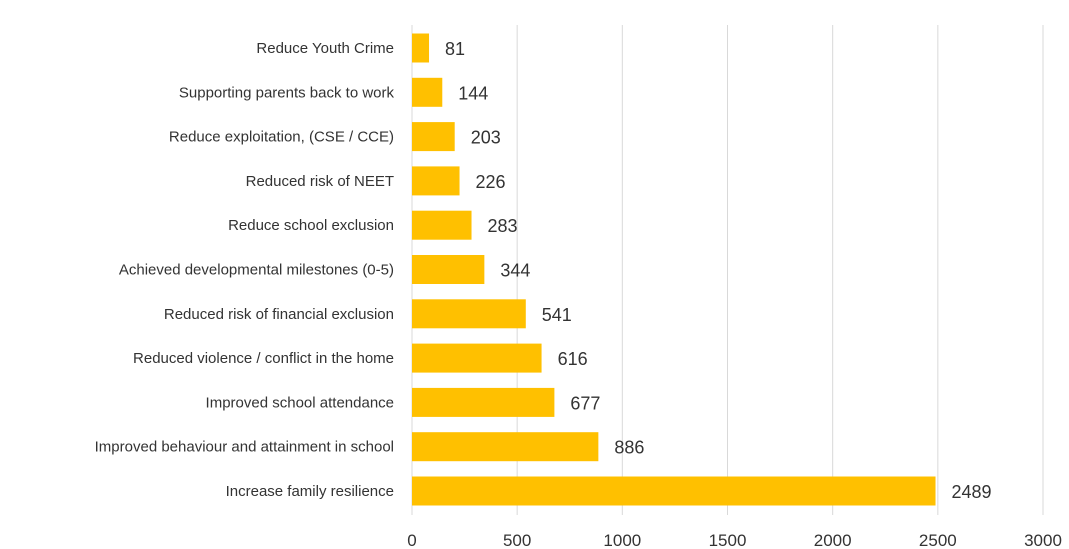 The height and width of the screenshot is (549, 1069). Describe the element at coordinates (622, 540) in the screenshot. I see `x-tick-label: 1000` at that location.